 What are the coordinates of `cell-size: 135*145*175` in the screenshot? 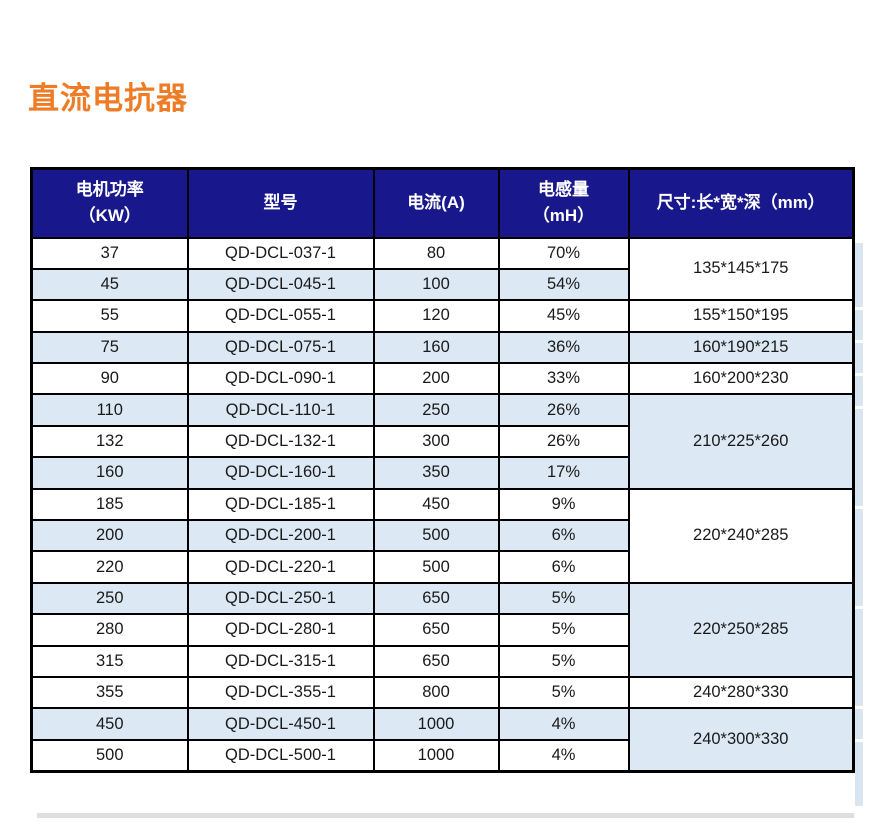 It's located at (741, 269).